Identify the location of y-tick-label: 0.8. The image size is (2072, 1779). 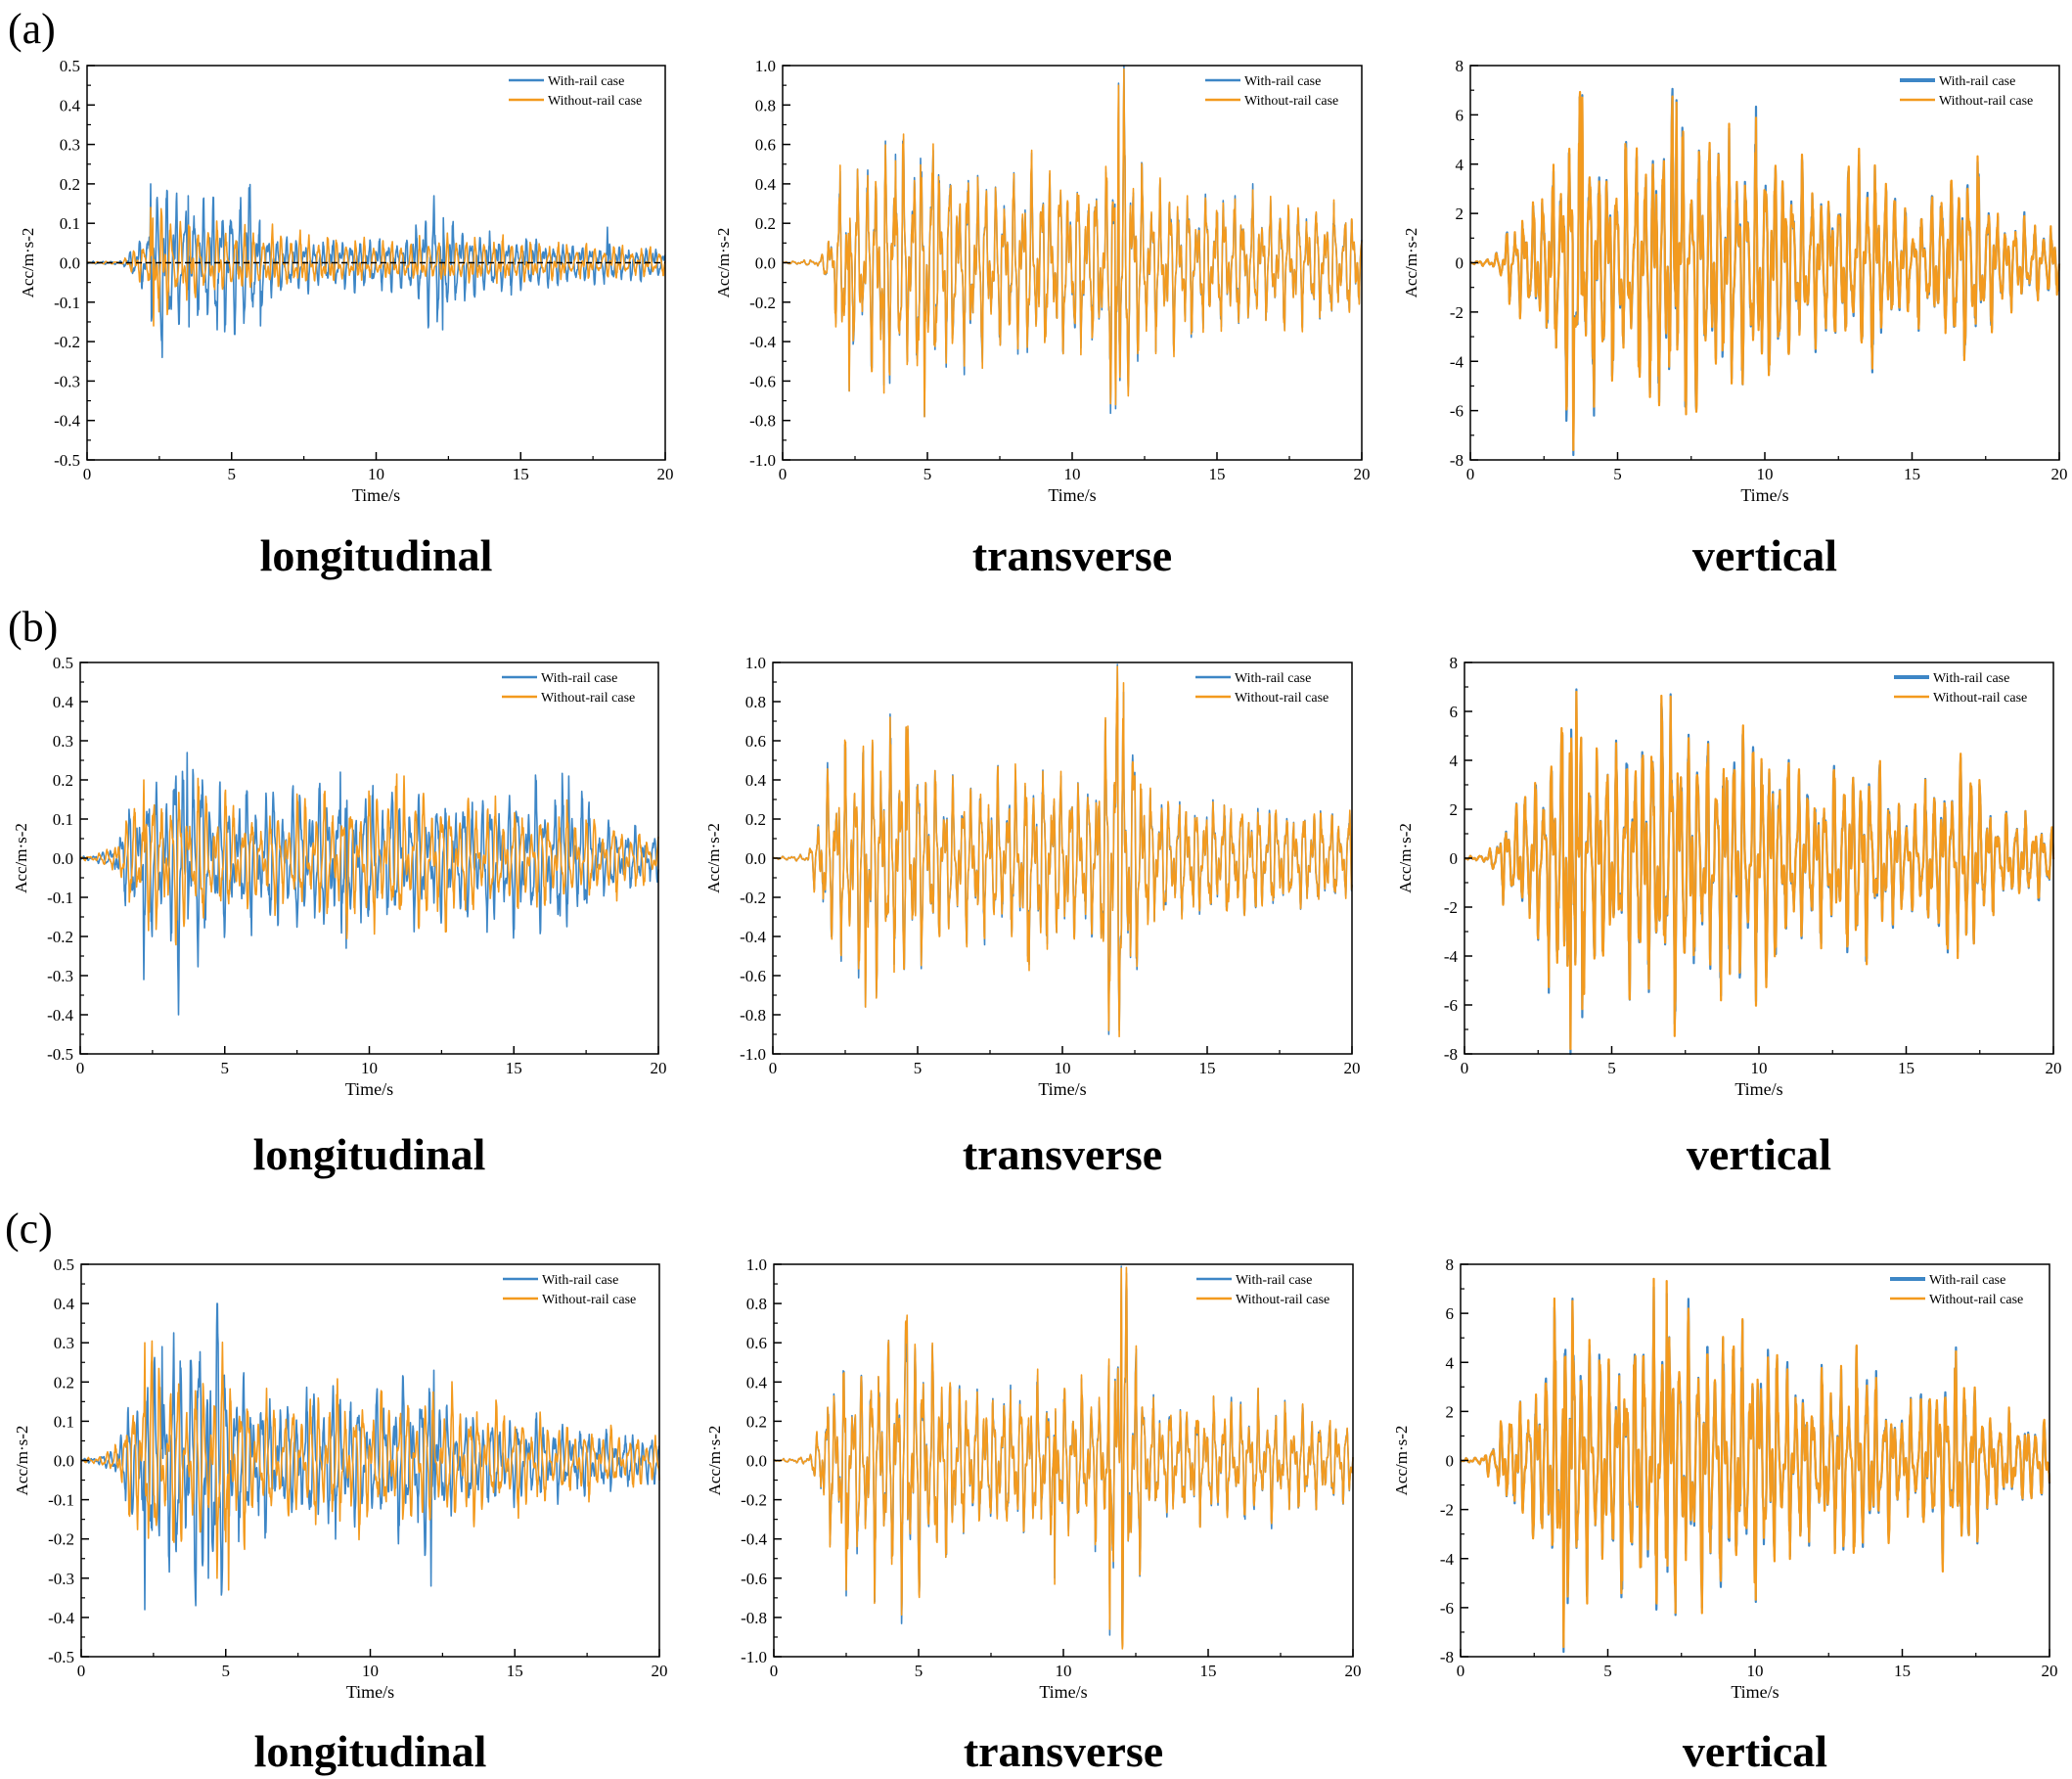
(755, 702).